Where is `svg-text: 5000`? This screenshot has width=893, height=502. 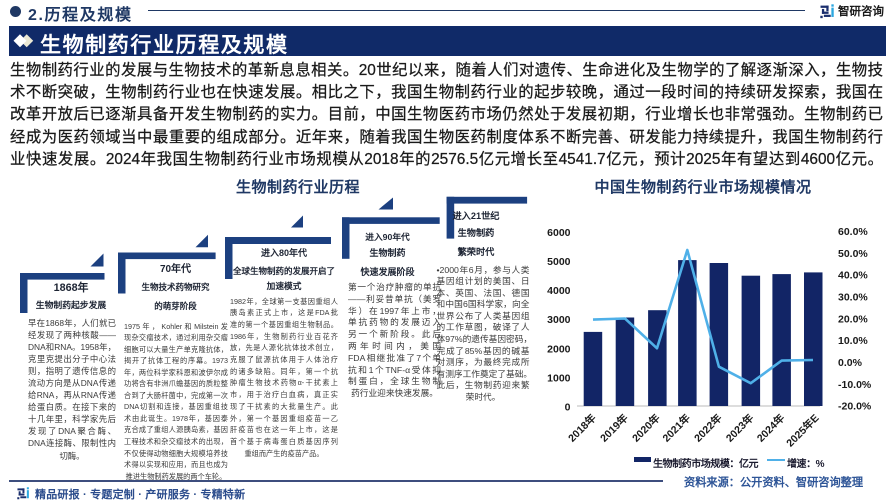 svg-text: 5000 is located at coordinates (559, 262).